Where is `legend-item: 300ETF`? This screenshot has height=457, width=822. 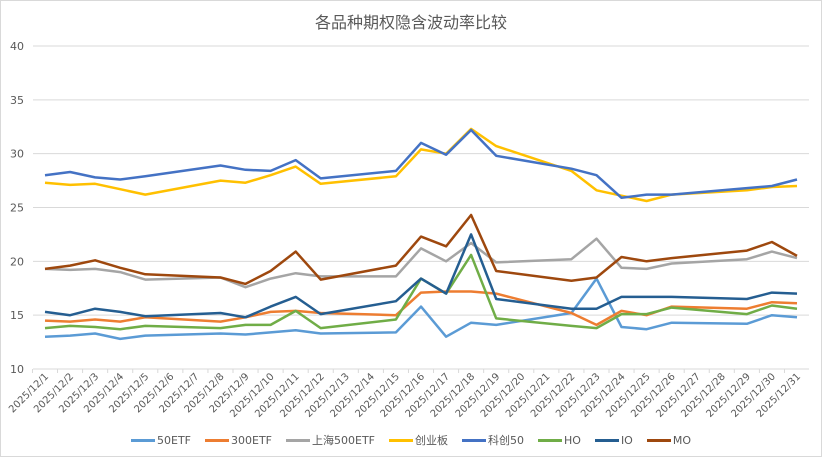 legend-item: 300ETF is located at coordinates (238, 440).